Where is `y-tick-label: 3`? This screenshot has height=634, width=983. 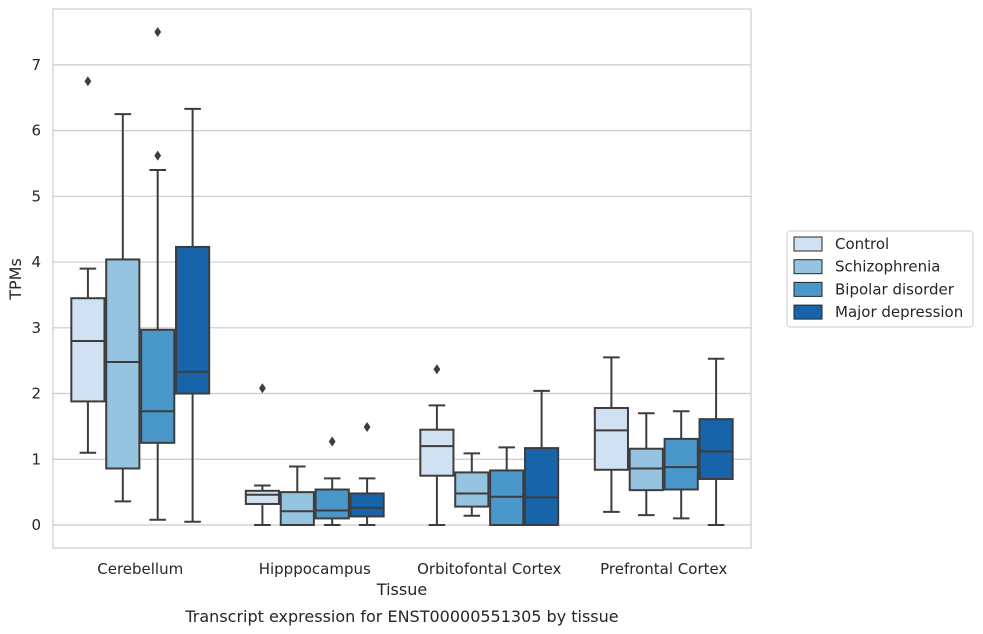 y-tick-label: 3 is located at coordinates (36, 328).